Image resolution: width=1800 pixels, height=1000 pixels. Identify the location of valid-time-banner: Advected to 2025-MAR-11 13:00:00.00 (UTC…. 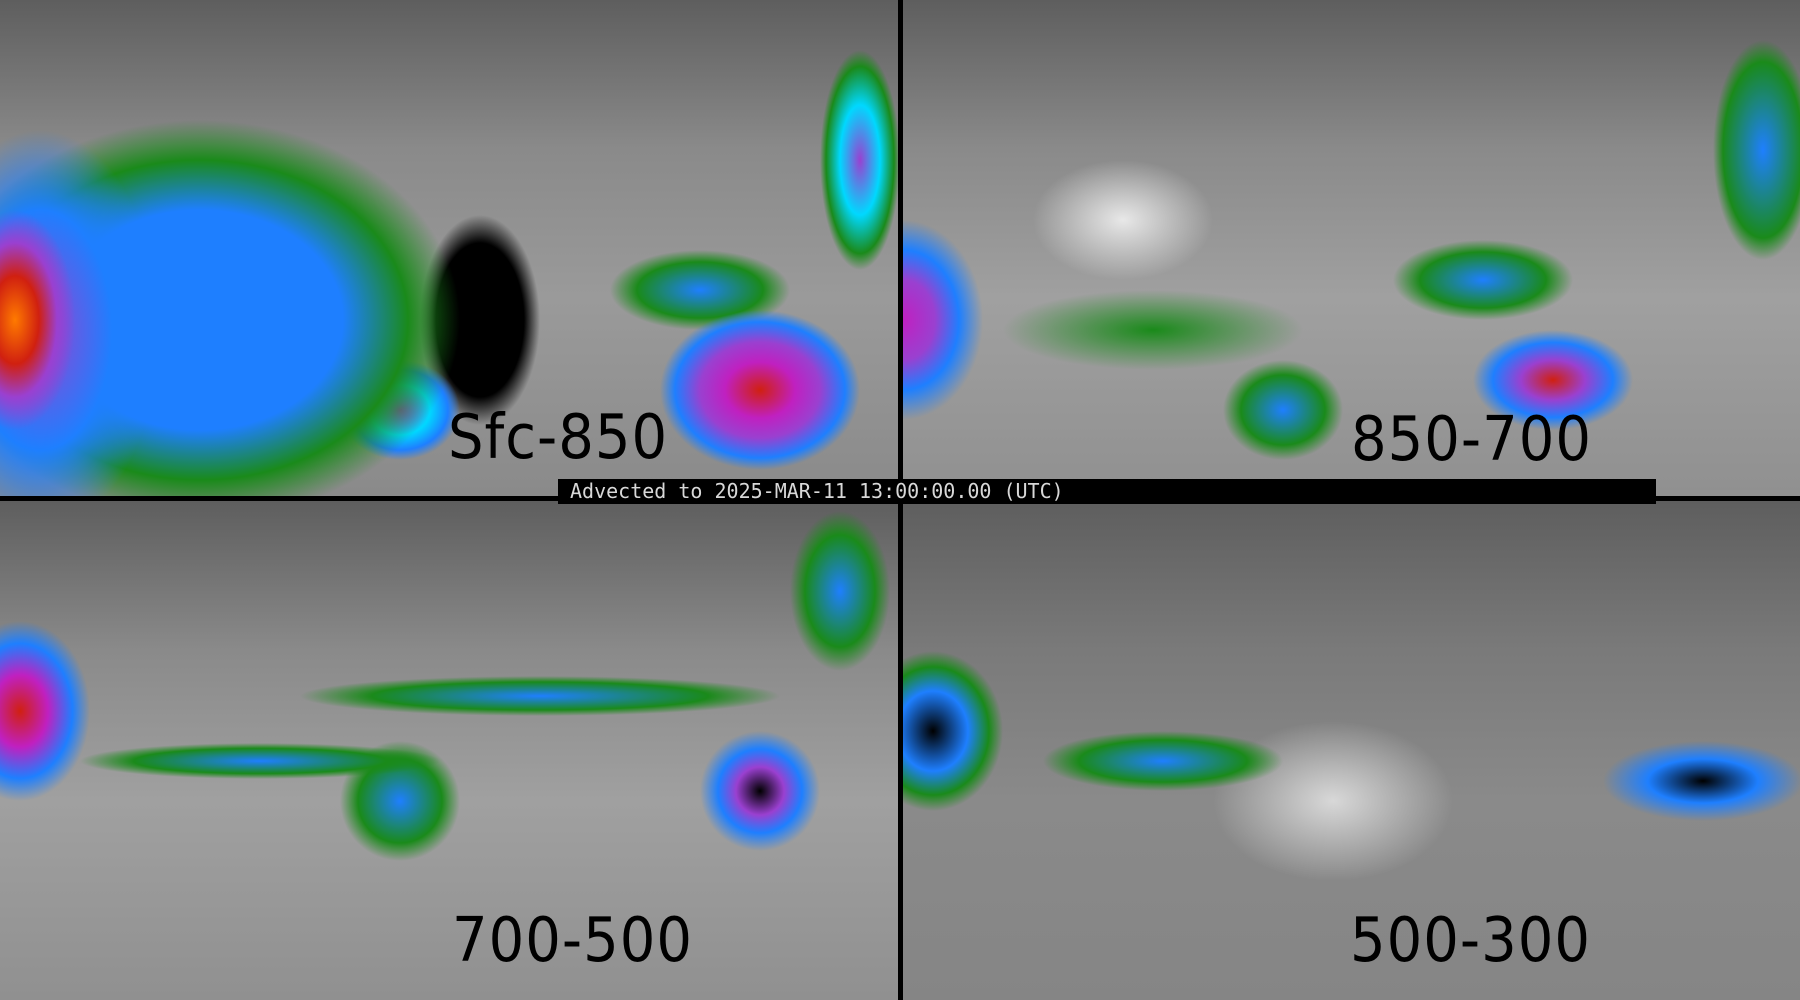
(1107, 491).